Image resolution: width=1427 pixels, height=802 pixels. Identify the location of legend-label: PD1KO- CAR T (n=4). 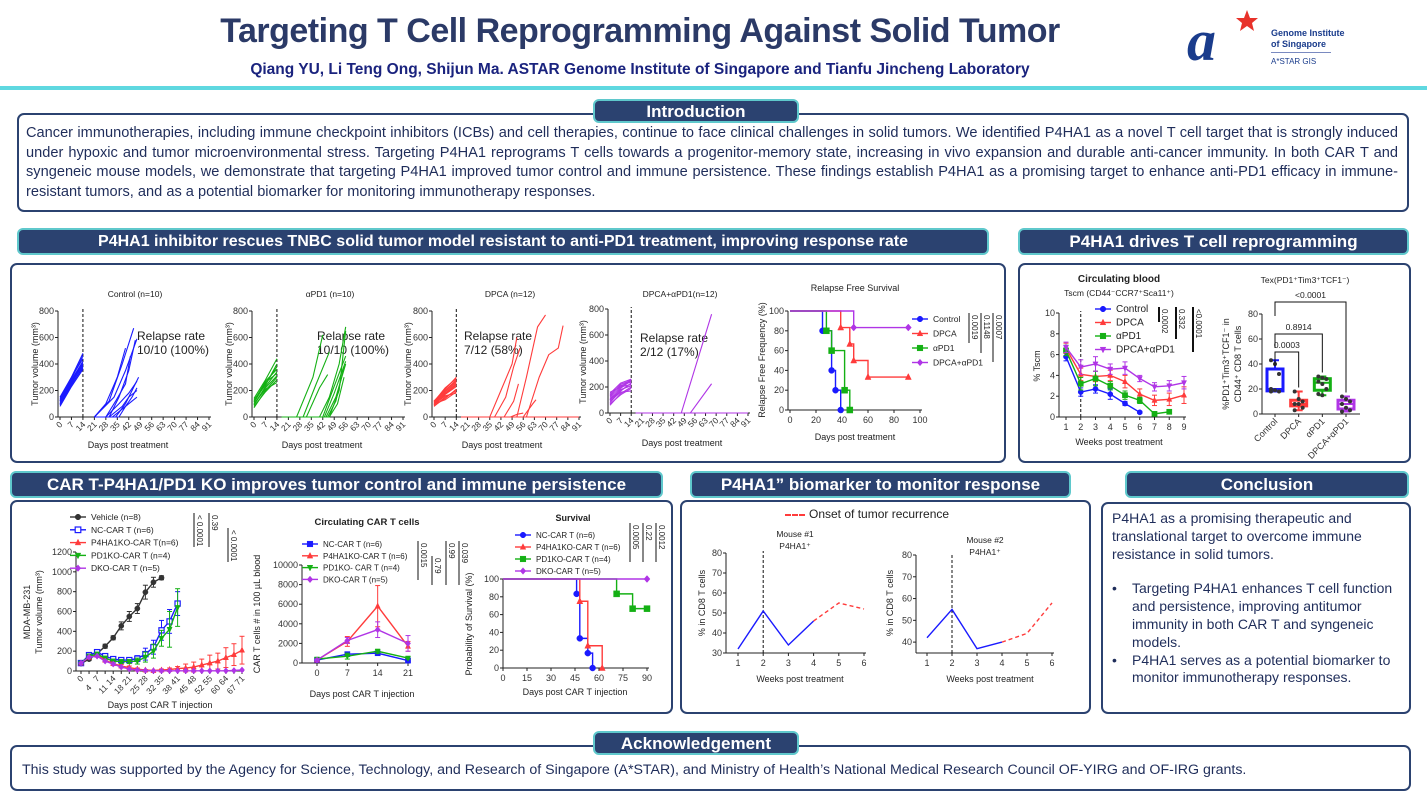
(361, 568).